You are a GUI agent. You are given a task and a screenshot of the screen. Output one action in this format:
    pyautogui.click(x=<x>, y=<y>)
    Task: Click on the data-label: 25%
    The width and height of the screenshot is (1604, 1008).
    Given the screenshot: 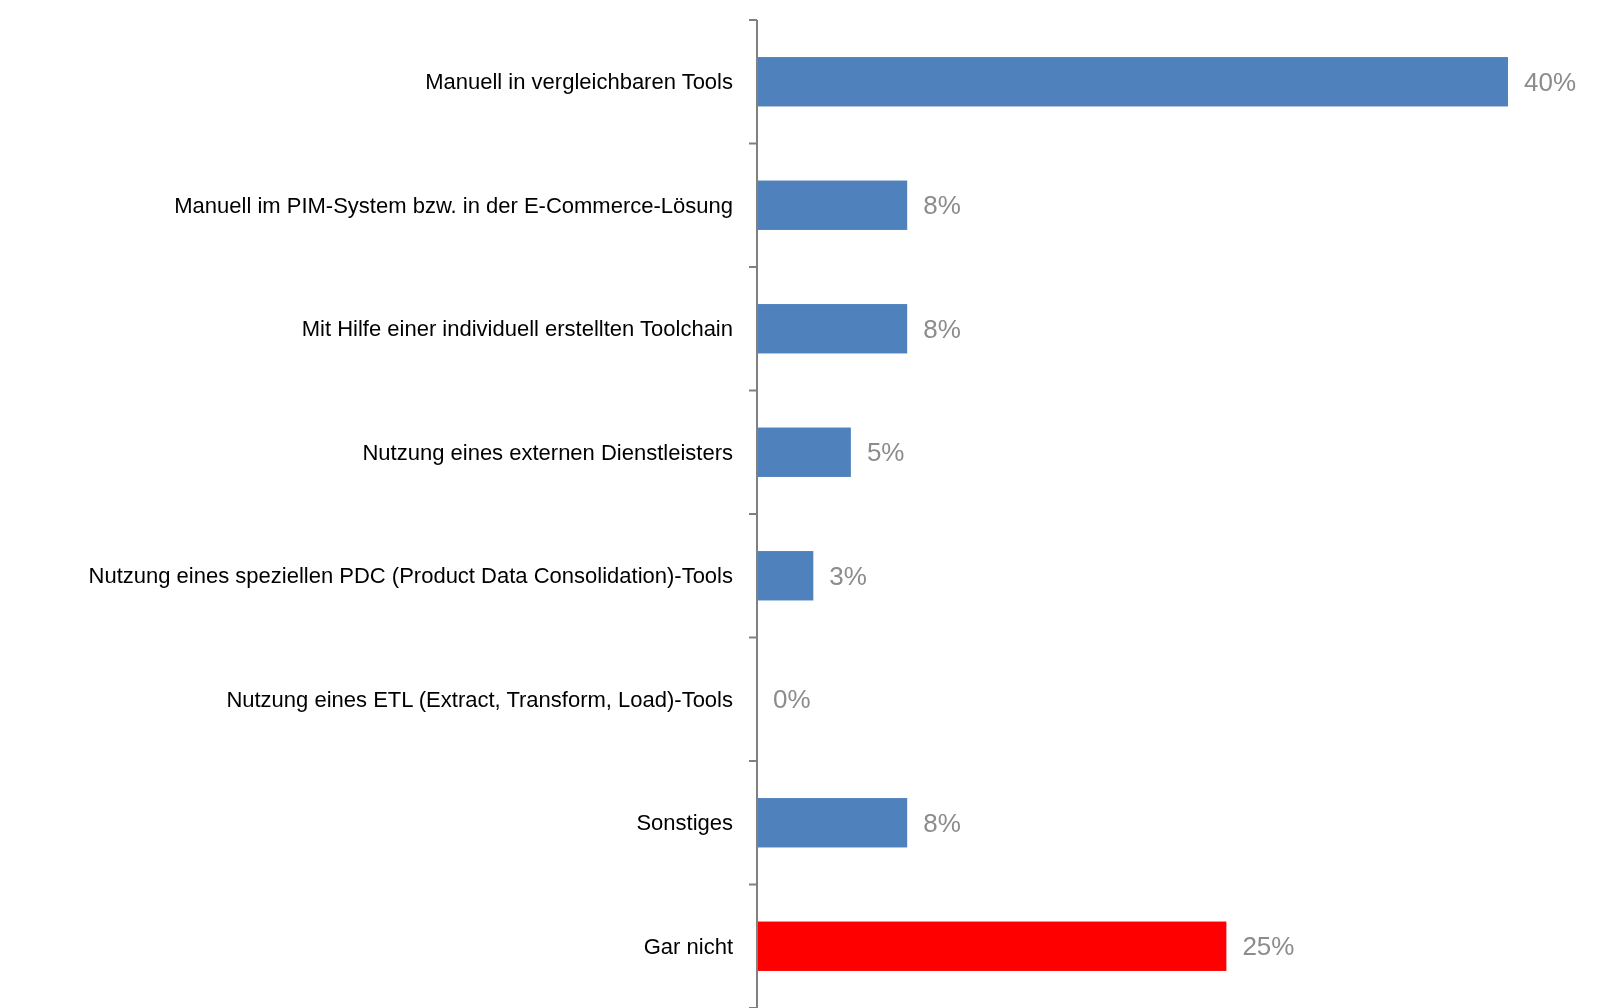 What is the action you would take?
    pyautogui.click(x=1268, y=946)
    